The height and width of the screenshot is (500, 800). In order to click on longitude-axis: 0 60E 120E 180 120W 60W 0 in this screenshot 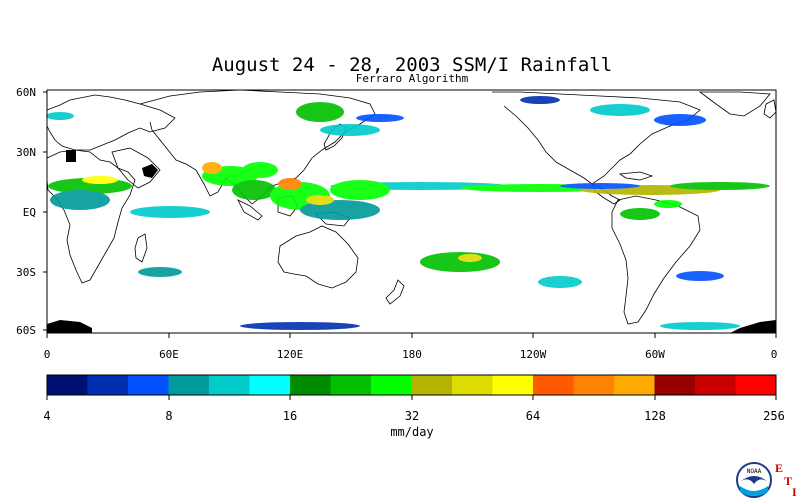, I will do `click(411, 347)`.